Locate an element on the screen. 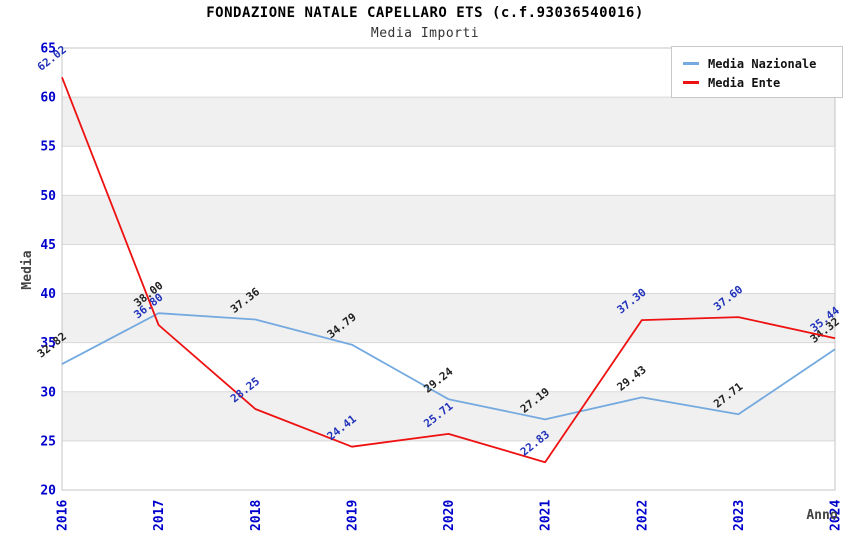 This screenshot has height=550, width=850. y-tick-35: 35 is located at coordinates (48, 343).